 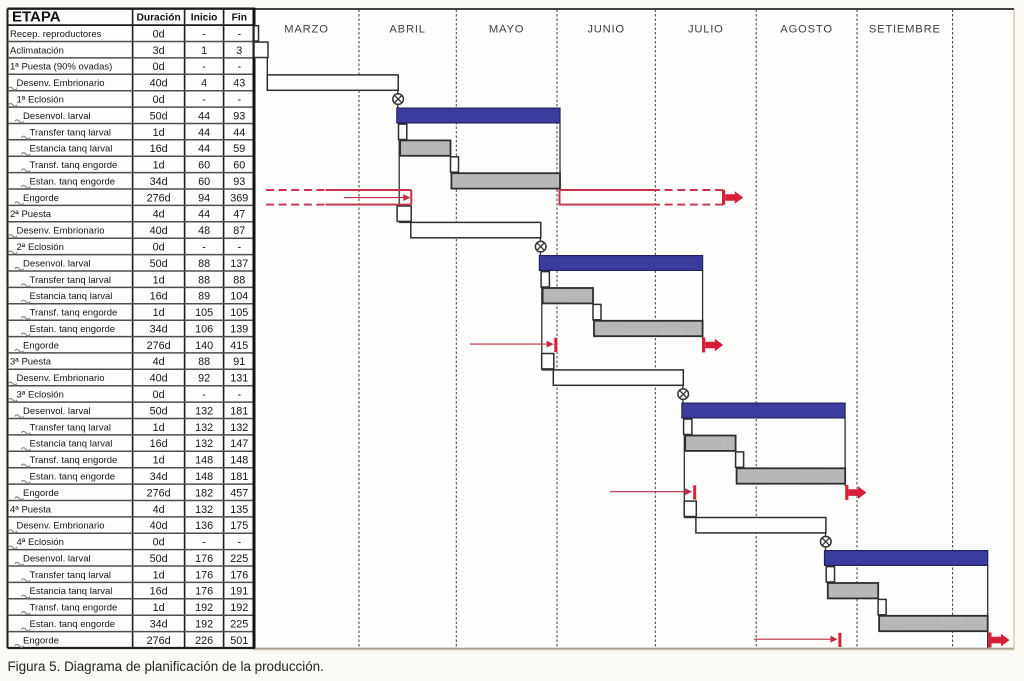 What do you see at coordinates (606, 30) in the screenshot?
I see `svg-text: JUNIO` at bounding box center [606, 30].